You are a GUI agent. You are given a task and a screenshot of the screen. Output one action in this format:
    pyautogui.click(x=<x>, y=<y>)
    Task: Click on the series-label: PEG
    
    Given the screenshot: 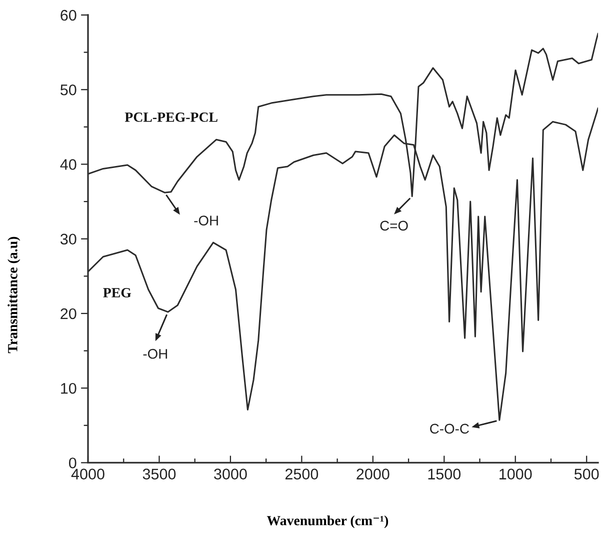 What is the action you would take?
    pyautogui.click(x=117, y=293)
    